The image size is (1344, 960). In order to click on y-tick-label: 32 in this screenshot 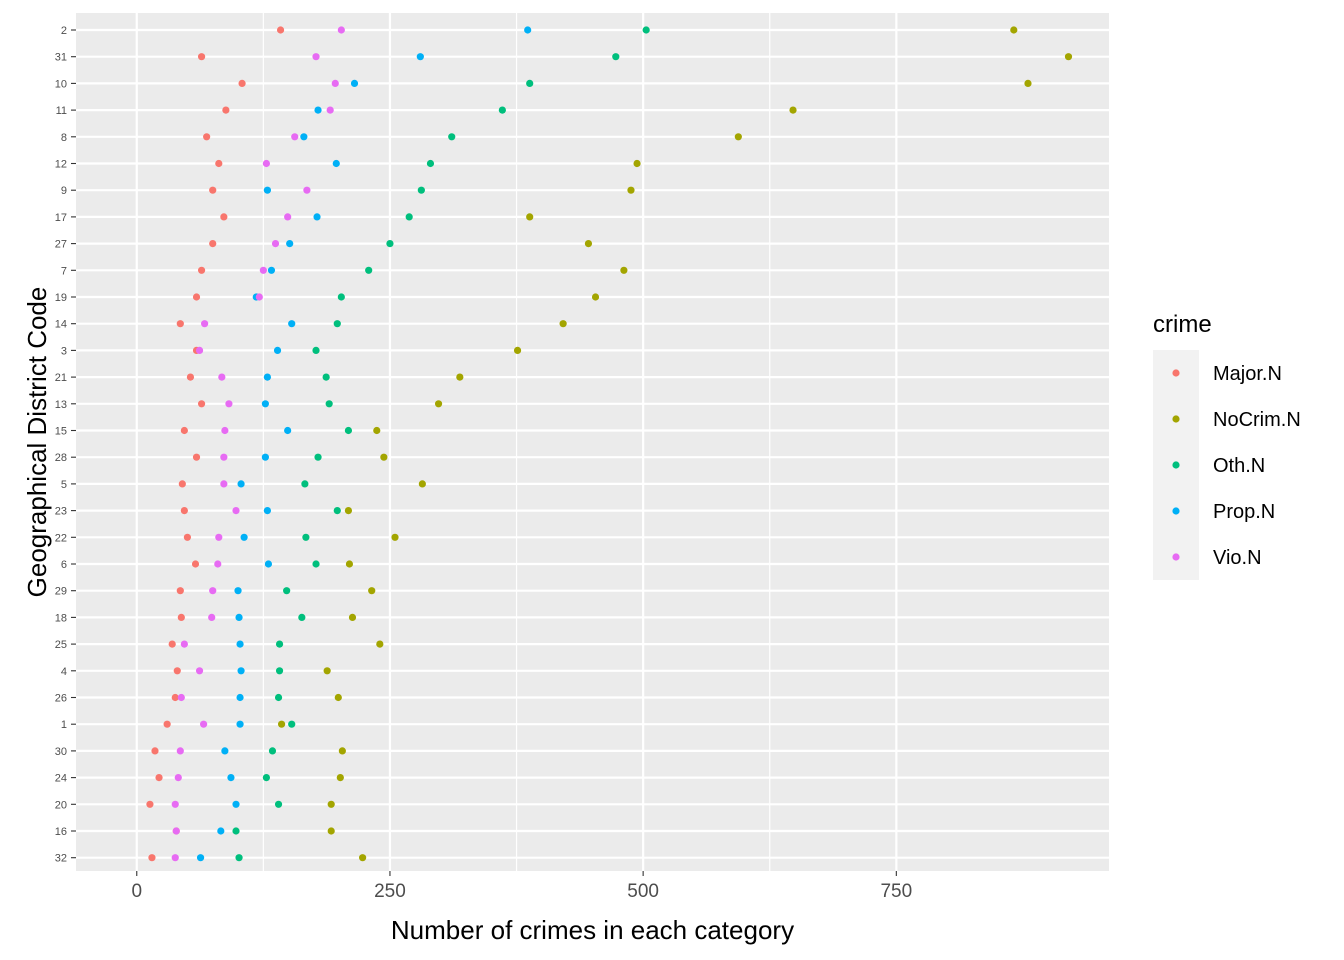, I will do `click(61, 859)`.